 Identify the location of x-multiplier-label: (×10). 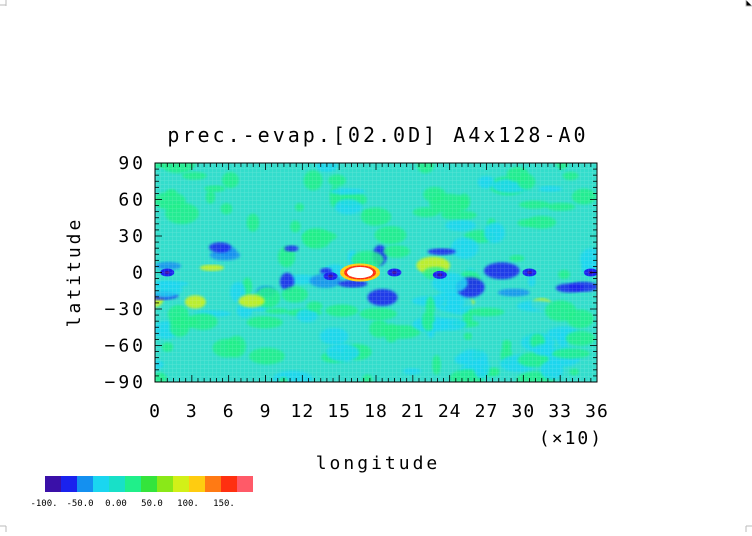
(571, 438).